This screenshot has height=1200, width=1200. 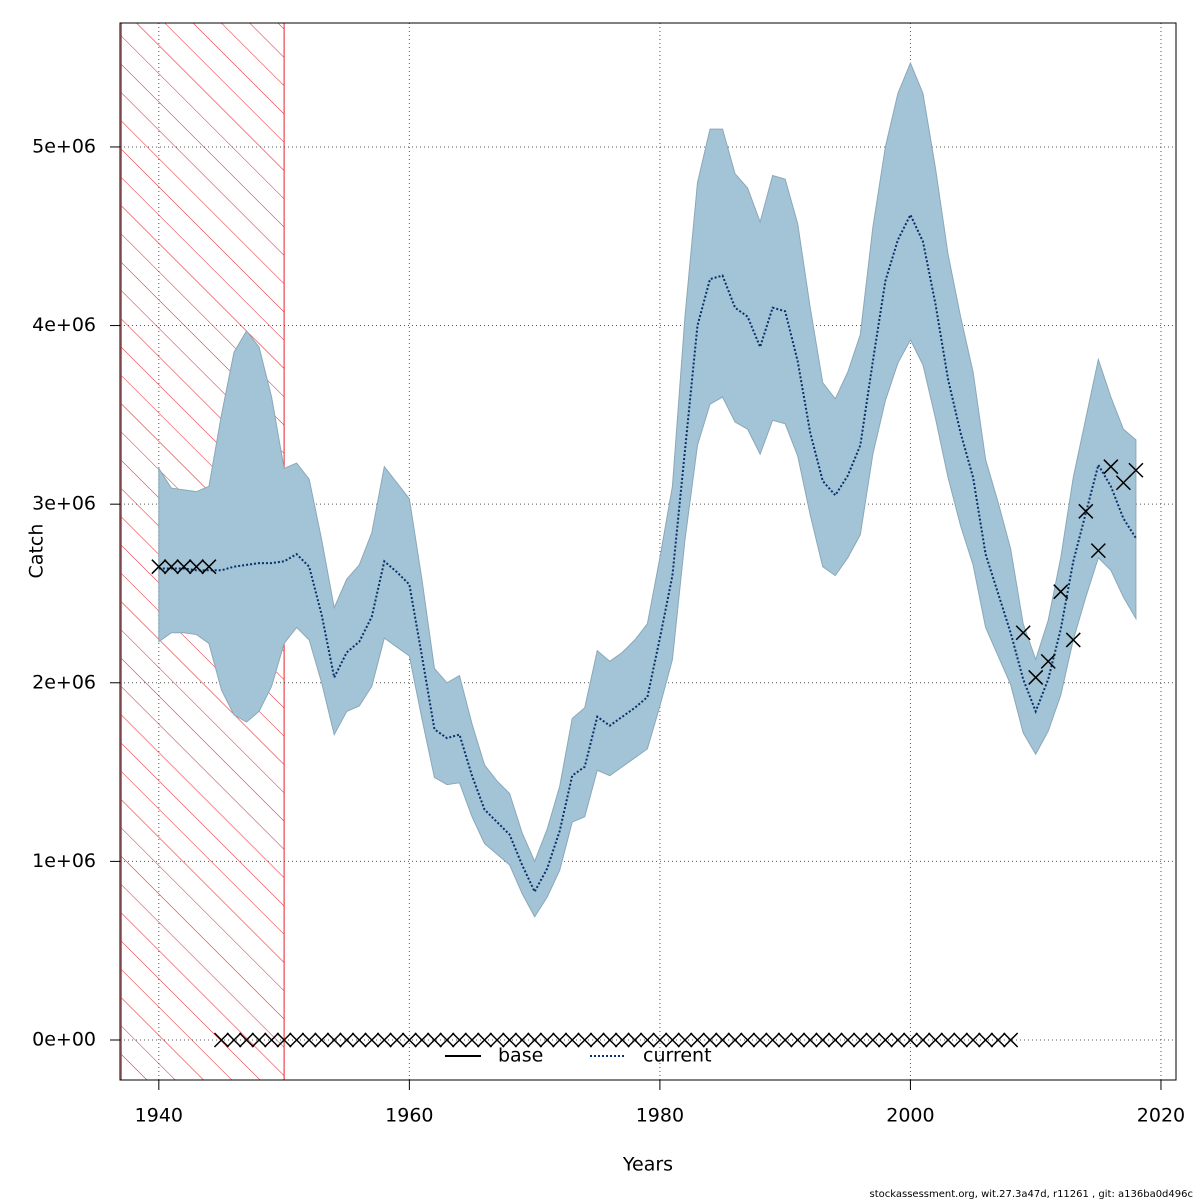 I want to click on y-tick-label: 1e+06, so click(x=64, y=861).